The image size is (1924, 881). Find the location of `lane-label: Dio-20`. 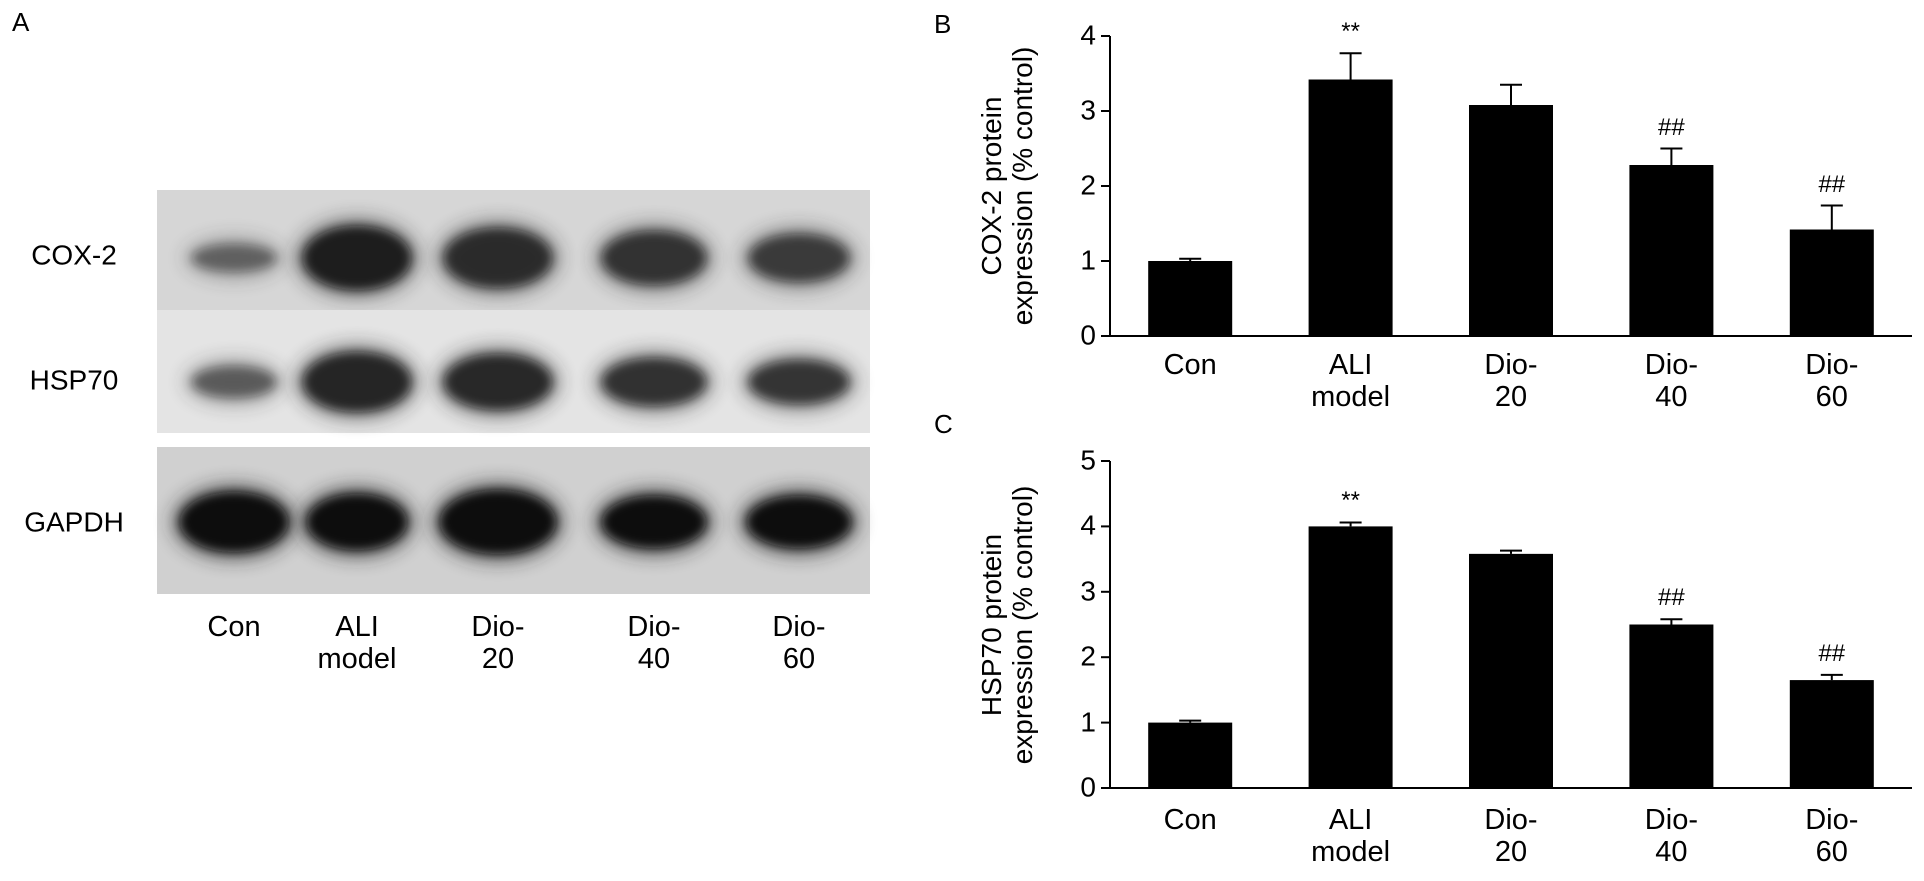

lane-label: Dio-20 is located at coordinates (498, 643).